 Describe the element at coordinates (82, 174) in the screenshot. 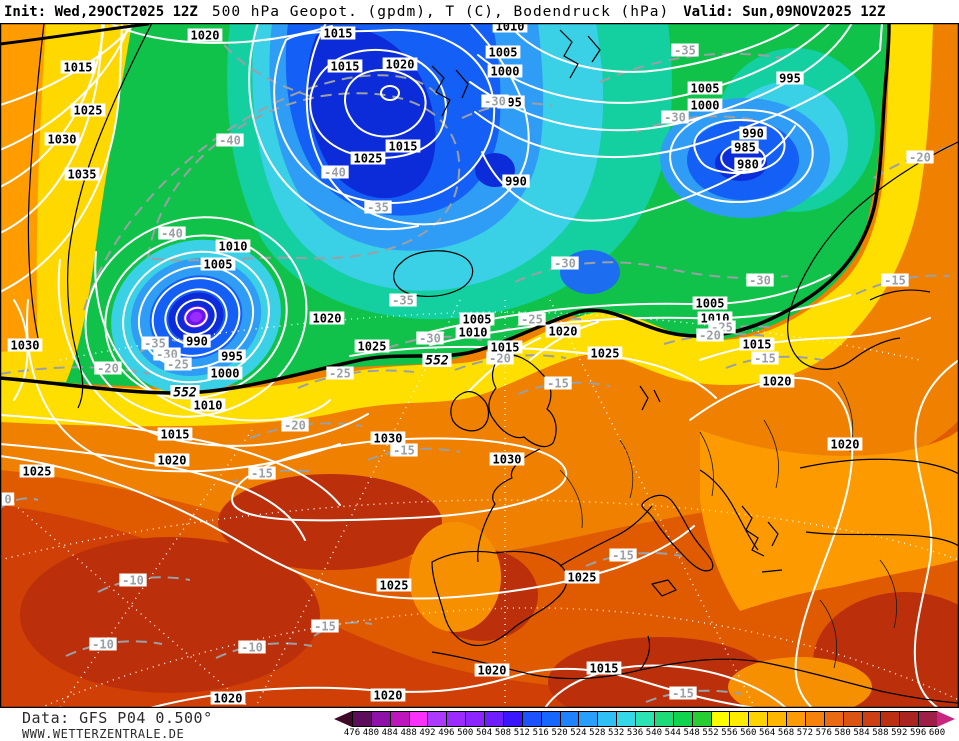

I see `pressure-label: 1035` at that location.